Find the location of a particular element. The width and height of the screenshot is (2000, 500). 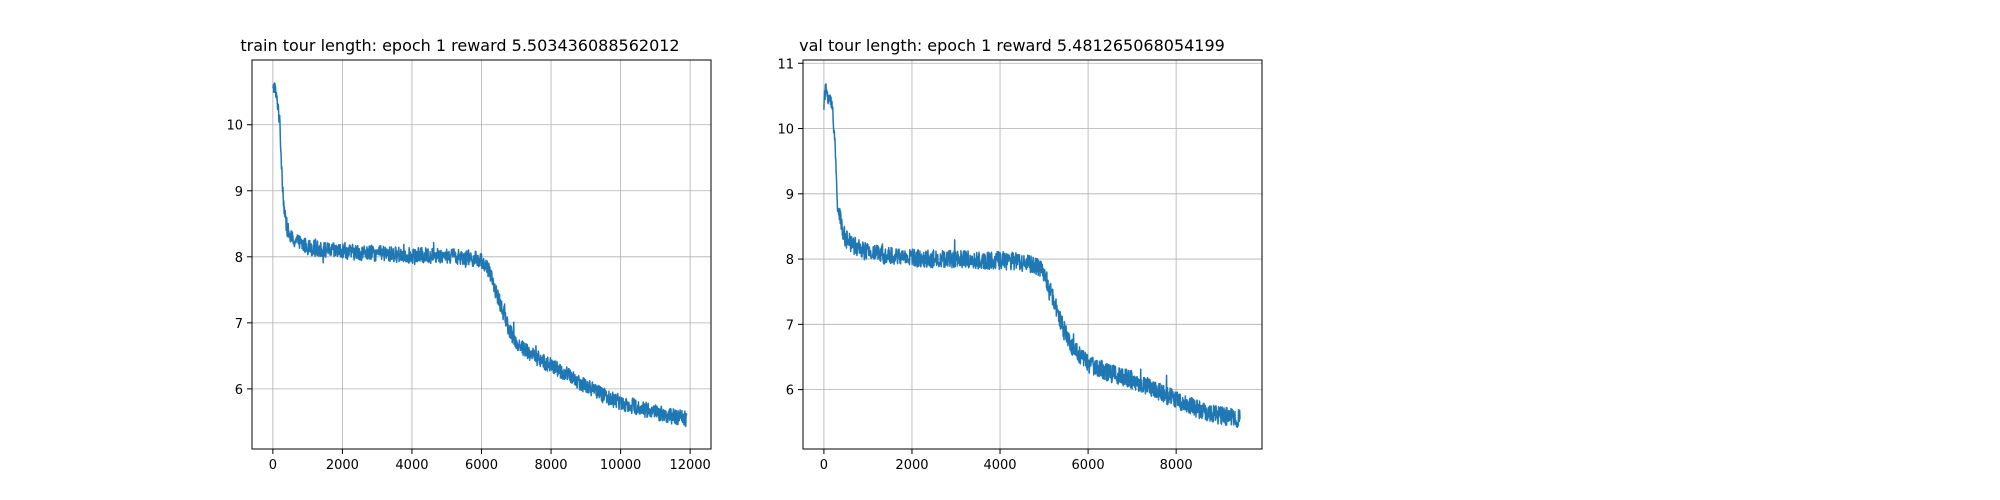

train-xtick-label: 2000 is located at coordinates (342, 465).